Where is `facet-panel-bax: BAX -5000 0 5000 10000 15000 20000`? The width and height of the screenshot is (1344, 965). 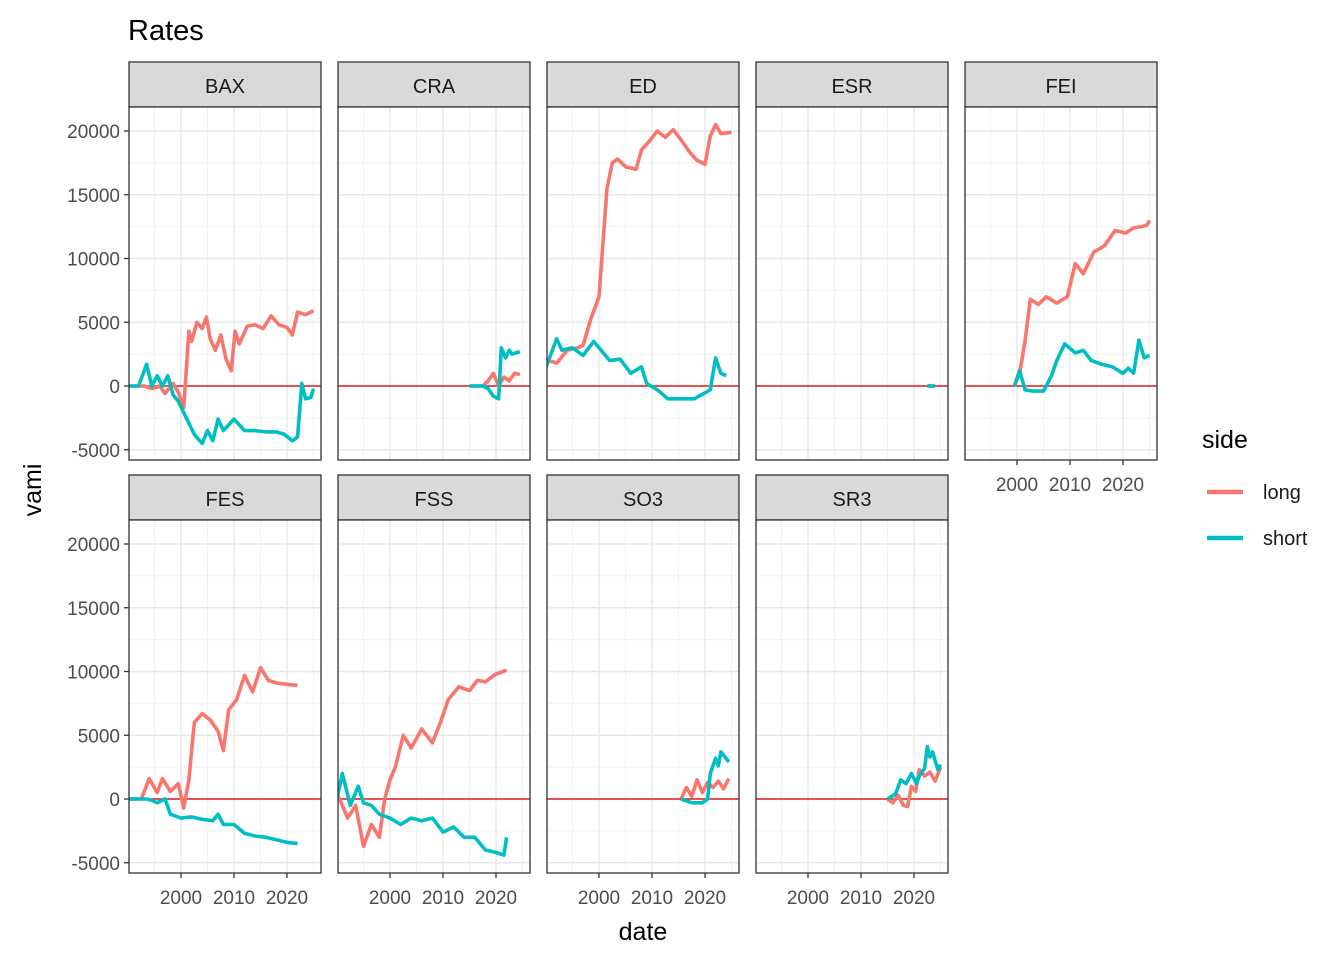 facet-panel-bax: BAX -5000 0 5000 10000 15000 20000 is located at coordinates (194, 261).